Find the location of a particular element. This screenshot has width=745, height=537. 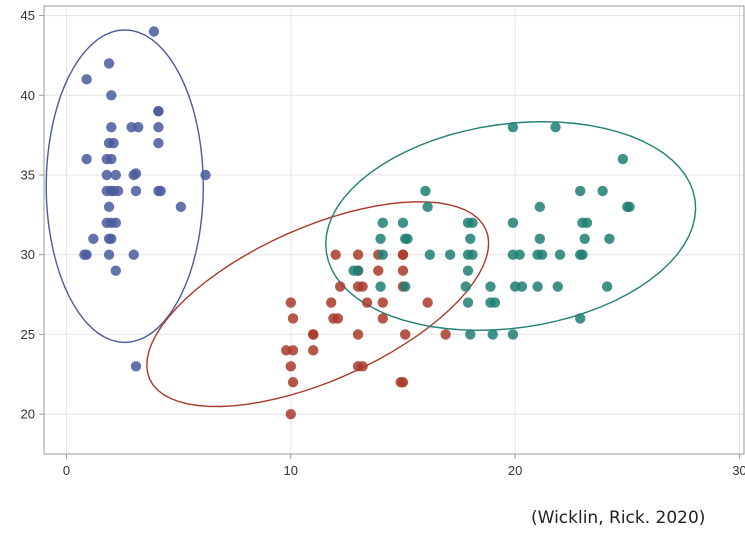

y-tick-label: 25 is located at coordinates (28, 334).